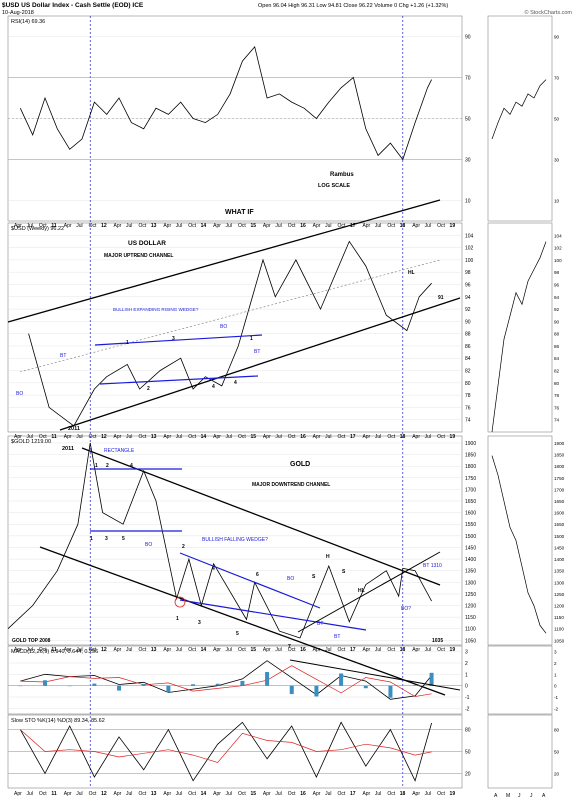 The width and height of the screenshot is (573, 800). What do you see at coordinates (31, 442) in the screenshot?
I see `panel-title-gold: $GOLD 1219.00` at bounding box center [31, 442].